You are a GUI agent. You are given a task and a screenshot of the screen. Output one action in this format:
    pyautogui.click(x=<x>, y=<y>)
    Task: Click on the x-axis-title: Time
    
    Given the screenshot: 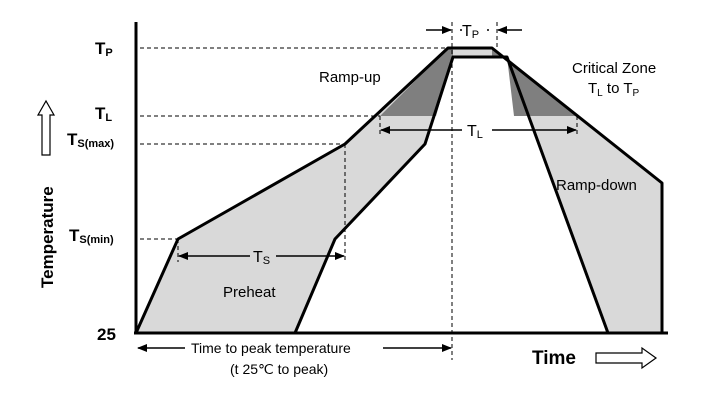 What is the action you would take?
    pyautogui.click(x=554, y=358)
    